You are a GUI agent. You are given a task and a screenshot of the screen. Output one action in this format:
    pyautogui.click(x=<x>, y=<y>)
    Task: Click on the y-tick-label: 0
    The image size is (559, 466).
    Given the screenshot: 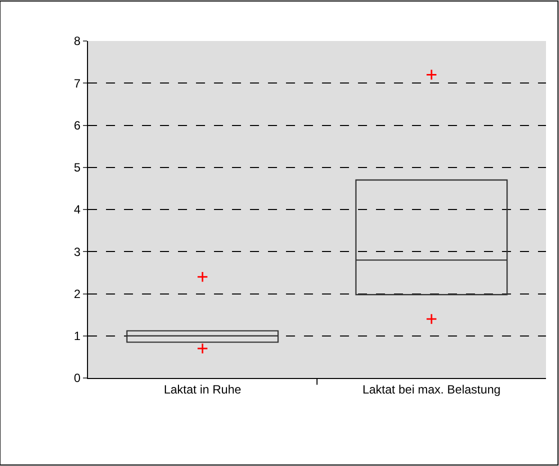 What is the action you would take?
    pyautogui.click(x=77, y=378)
    